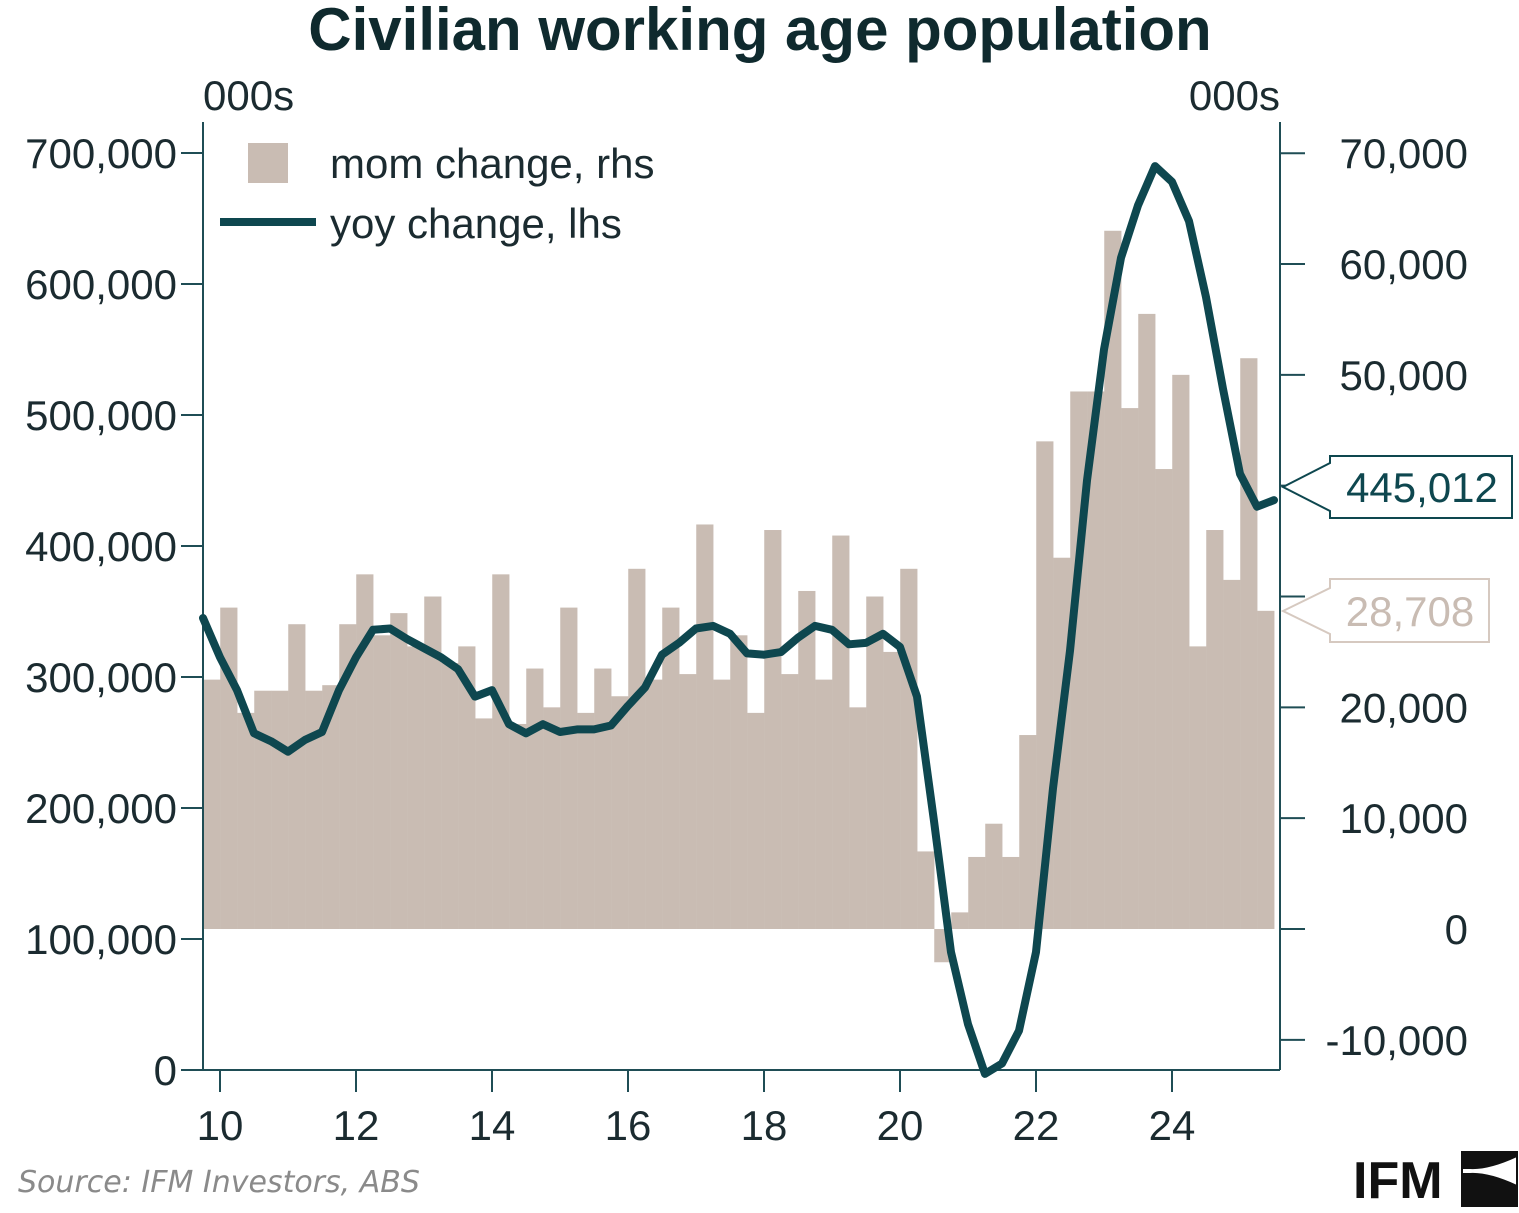 The height and width of the screenshot is (1213, 1519). Describe the element at coordinates (759, 31) in the screenshot. I see `chart-title: Civilian working age population` at that location.